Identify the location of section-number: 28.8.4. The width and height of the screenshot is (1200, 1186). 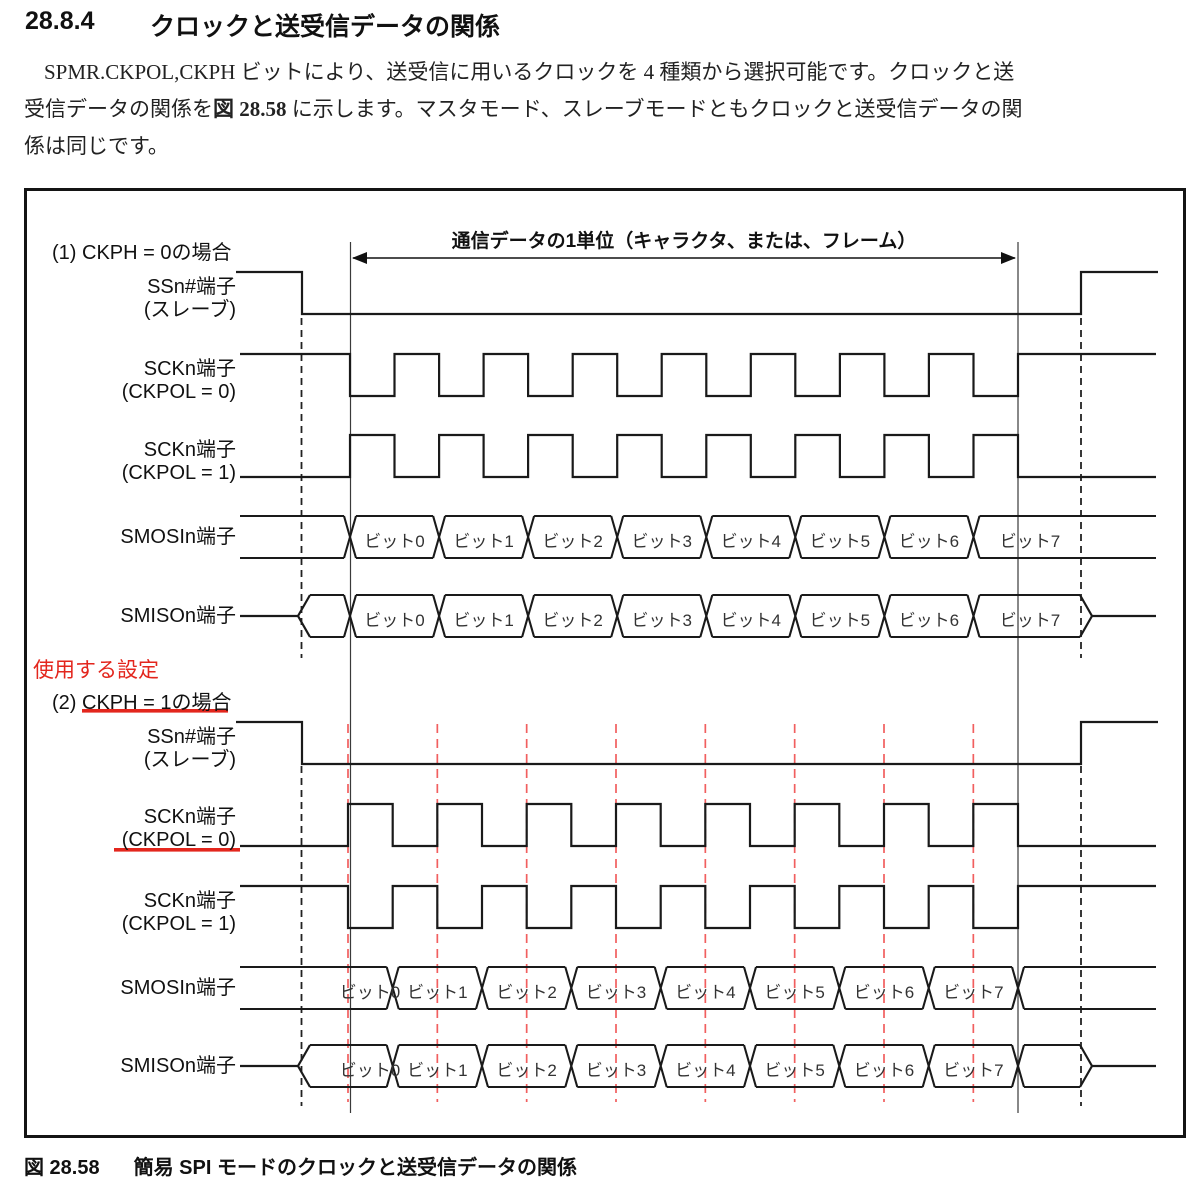
(60, 21).